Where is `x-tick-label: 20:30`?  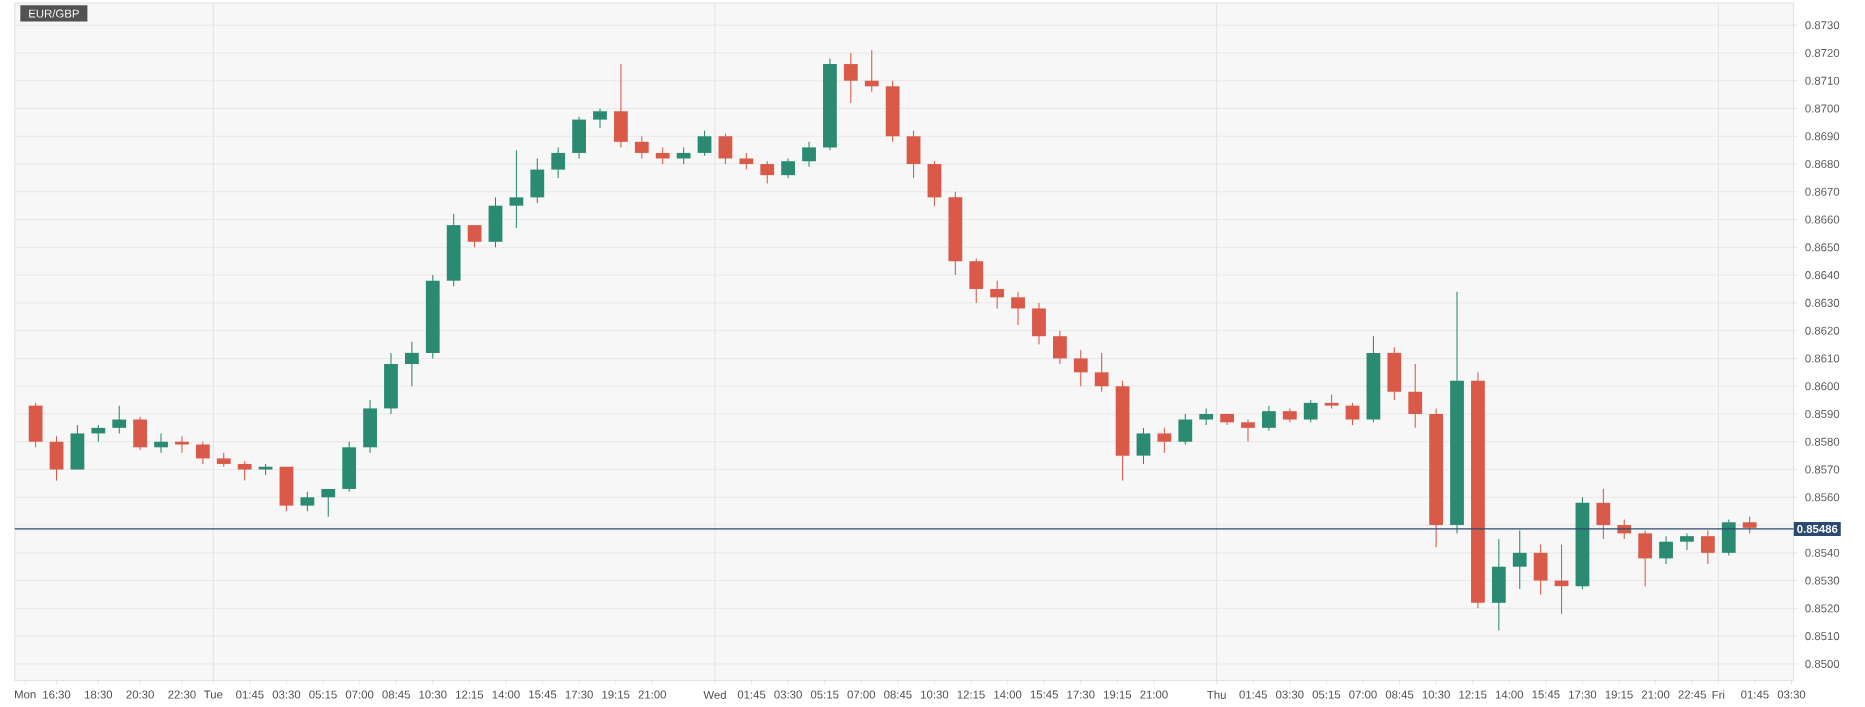 x-tick-label: 20:30 is located at coordinates (140, 694).